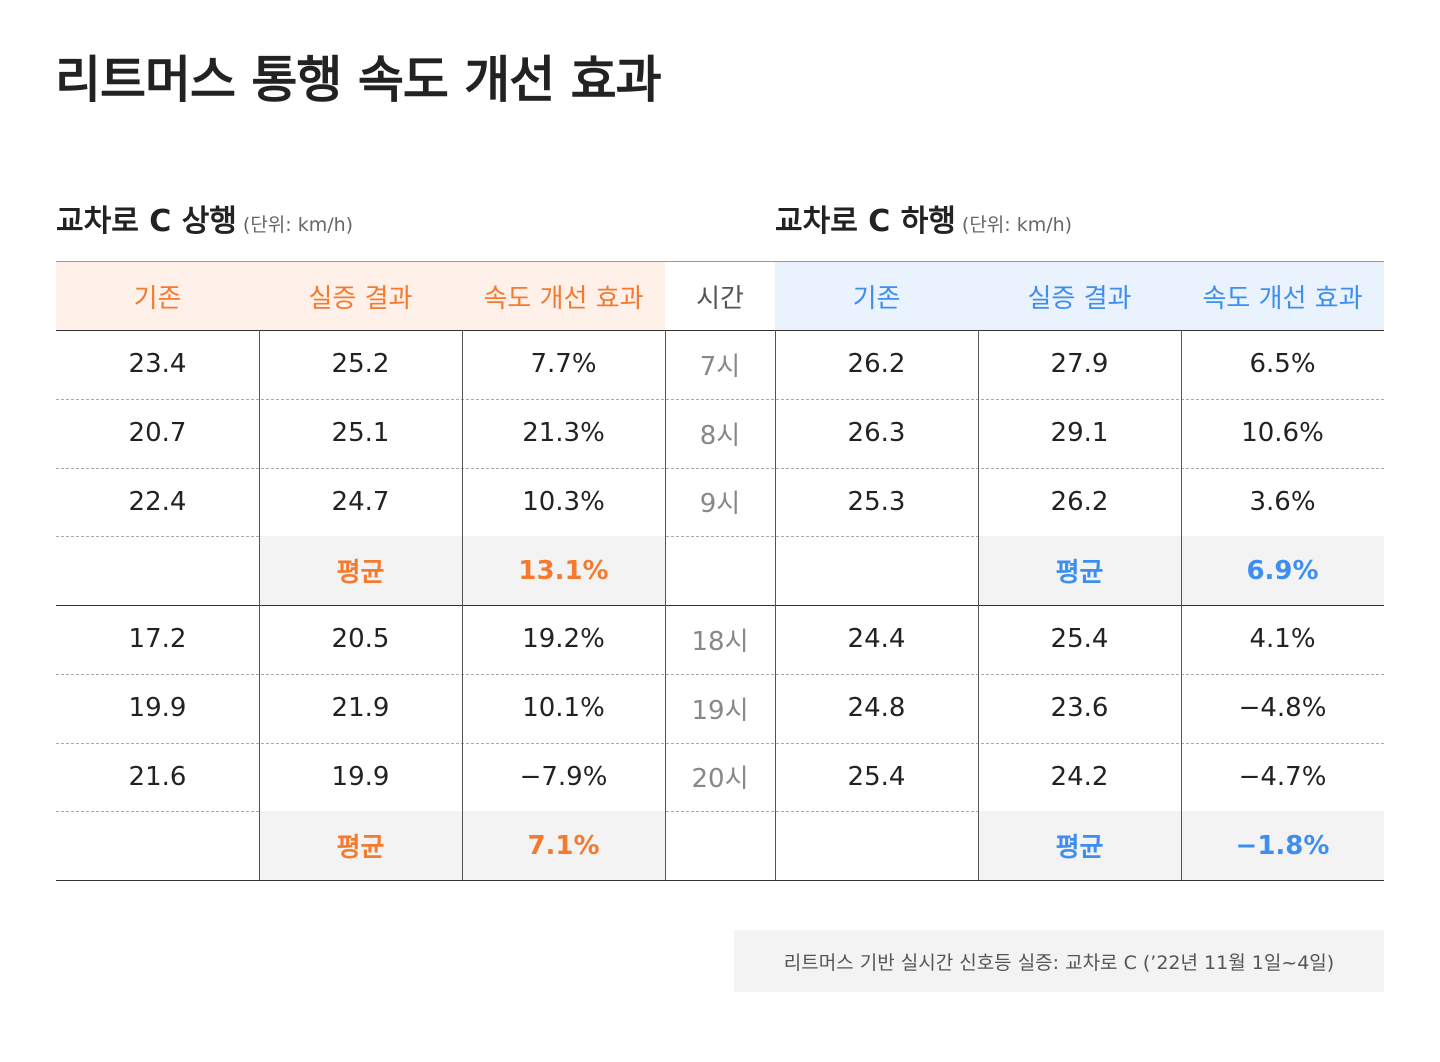 Image resolution: width=1440 pixels, height=1062 pixels. What do you see at coordinates (563, 570) in the screenshot?
I see `cell: 13.1%` at bounding box center [563, 570].